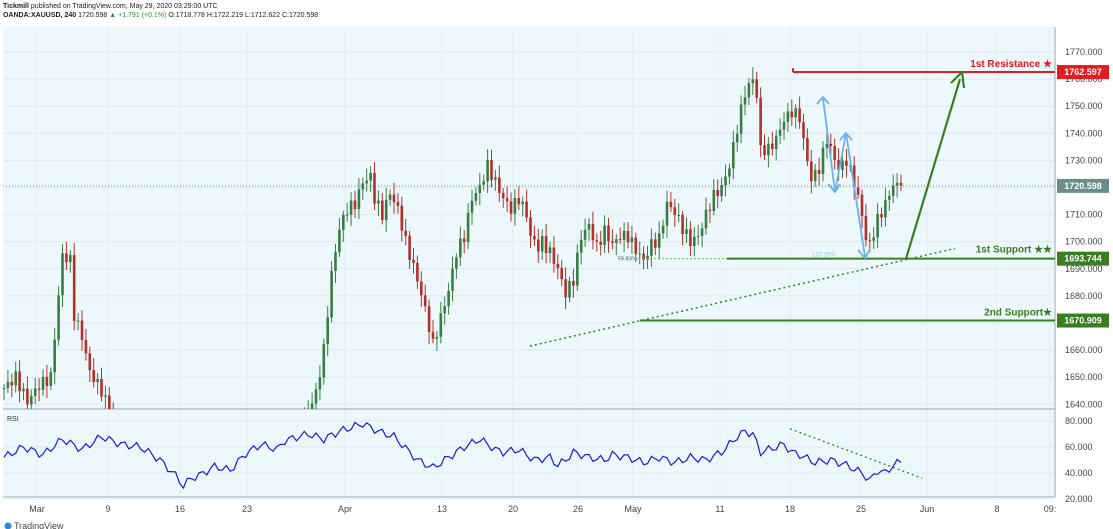 This screenshot has height=529, width=1113. What do you see at coordinates (927, 509) in the screenshot?
I see `time-tick-label: Jun` at bounding box center [927, 509].